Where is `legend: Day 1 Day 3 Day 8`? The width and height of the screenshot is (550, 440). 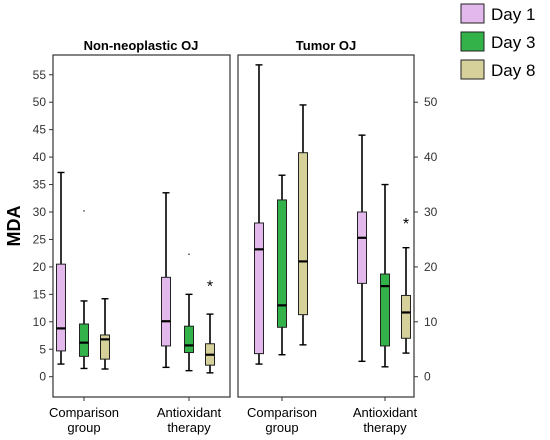
legend: Day 1 Day 3 Day 8 is located at coordinates (497, 41).